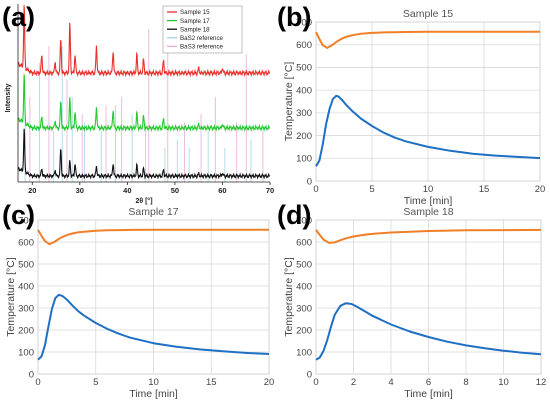  Describe the element at coordinates (127, 190) in the screenshot. I see `x-tick-label: 40` at that location.